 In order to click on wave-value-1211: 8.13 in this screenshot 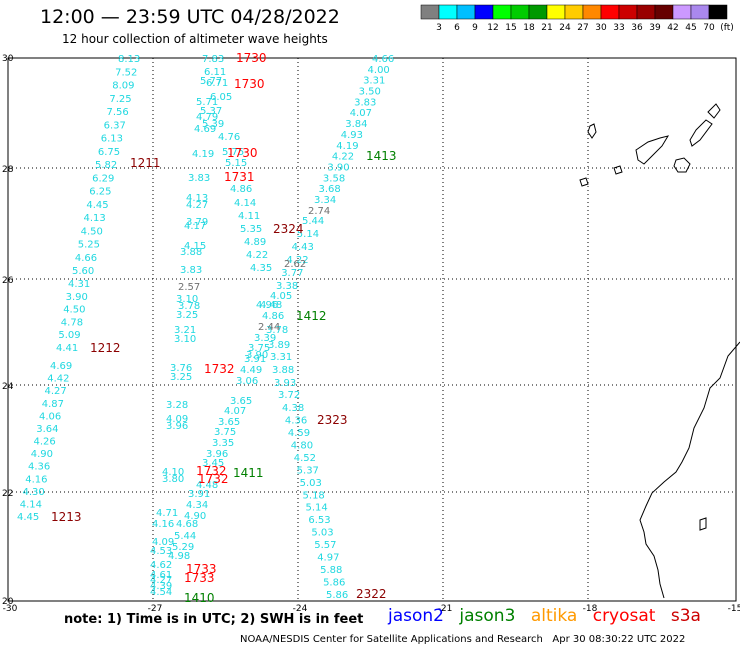, I will do `click(129, 59)`.